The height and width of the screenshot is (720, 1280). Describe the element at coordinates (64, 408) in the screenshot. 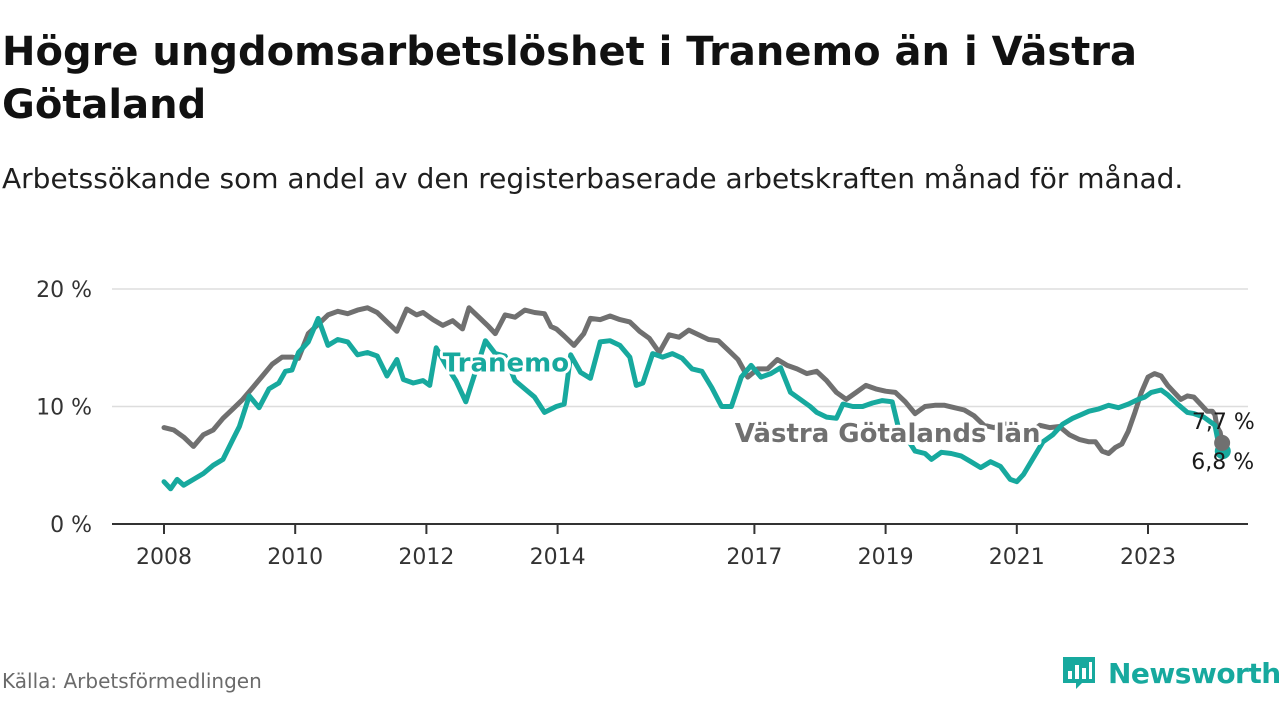

I see `y-tick-label: 10 %` at that location.